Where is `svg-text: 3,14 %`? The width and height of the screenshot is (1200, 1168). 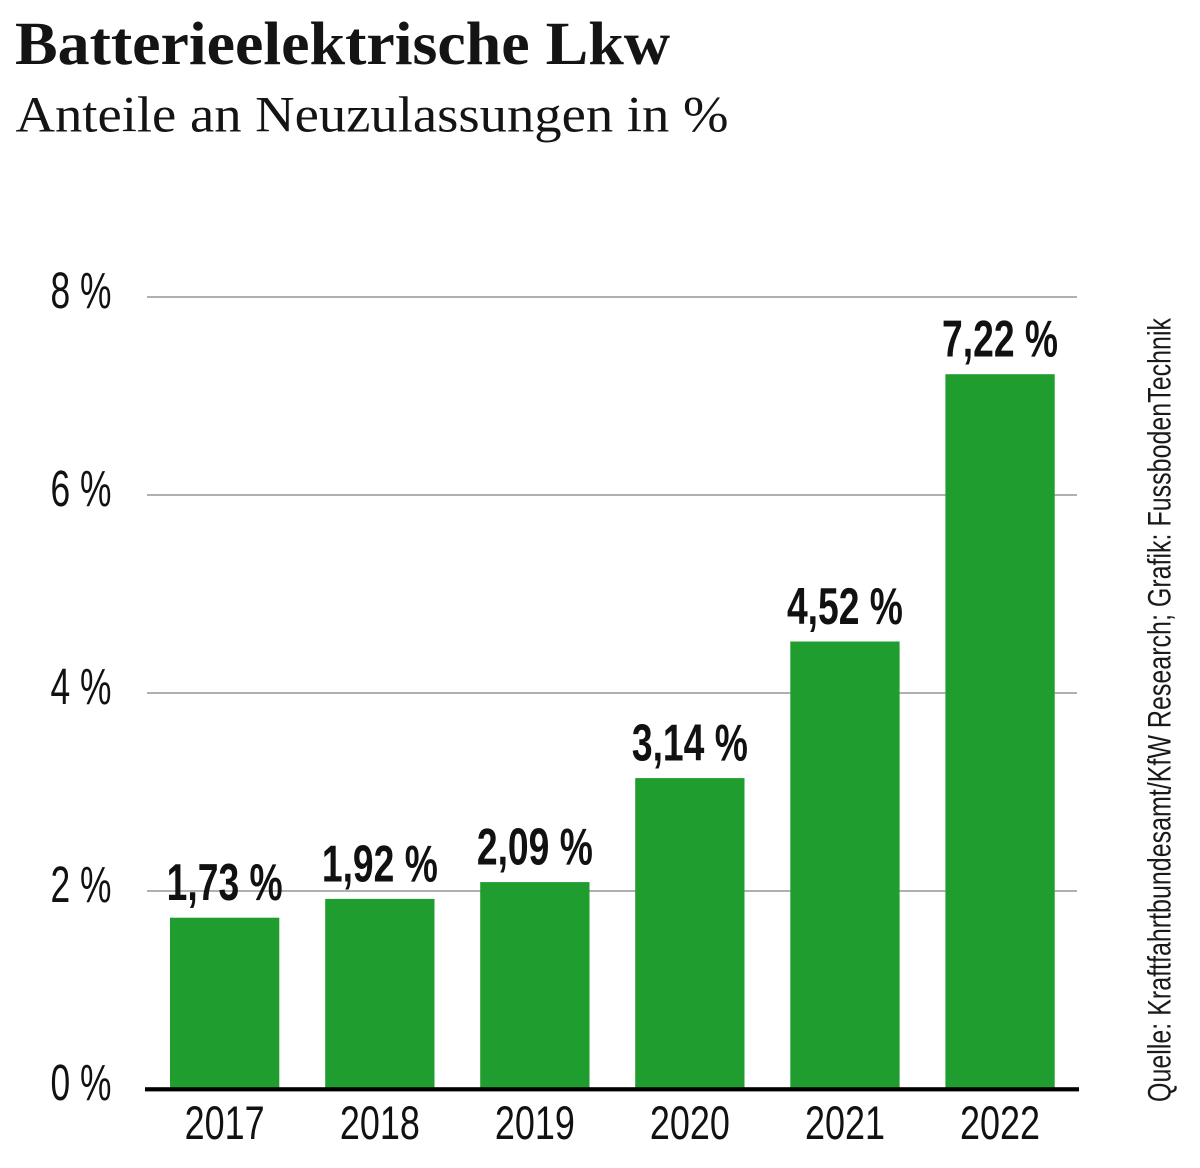
svg-text: 3,14 % is located at coordinates (690, 743).